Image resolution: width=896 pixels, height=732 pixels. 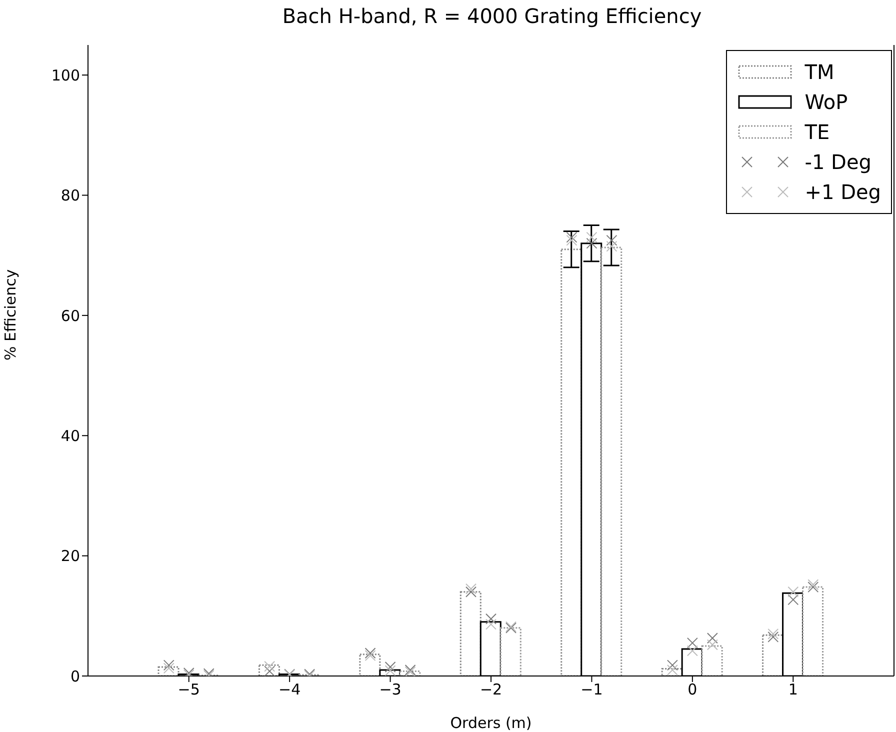 What do you see at coordinates (842, 192) in the screenshot?
I see `legend-label: +1 Deg` at bounding box center [842, 192].